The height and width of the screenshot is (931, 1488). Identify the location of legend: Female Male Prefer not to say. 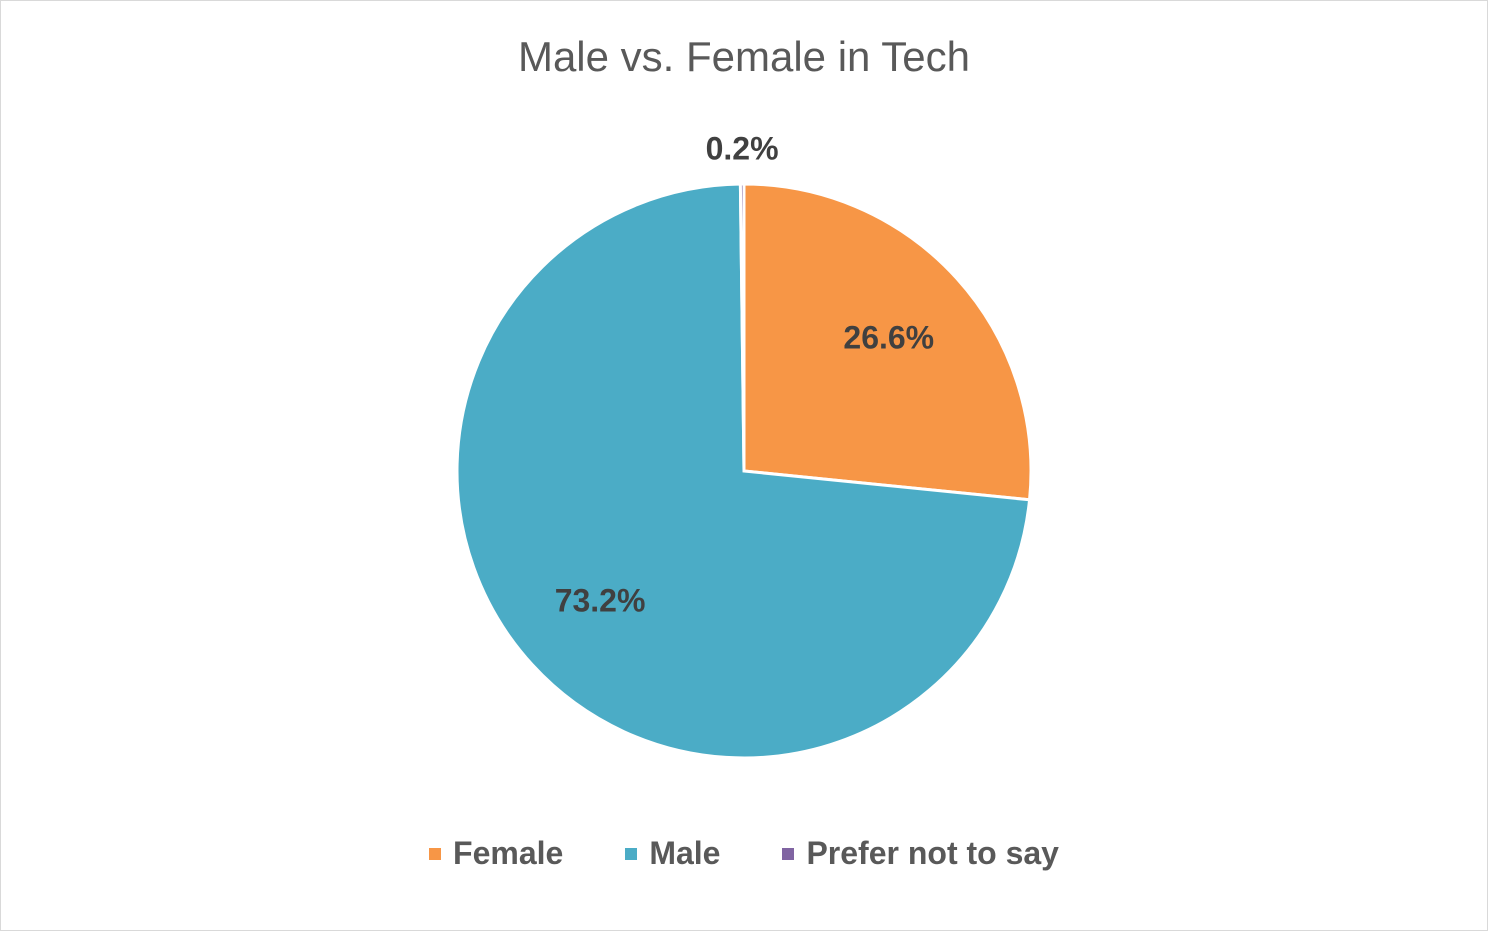
(744, 853).